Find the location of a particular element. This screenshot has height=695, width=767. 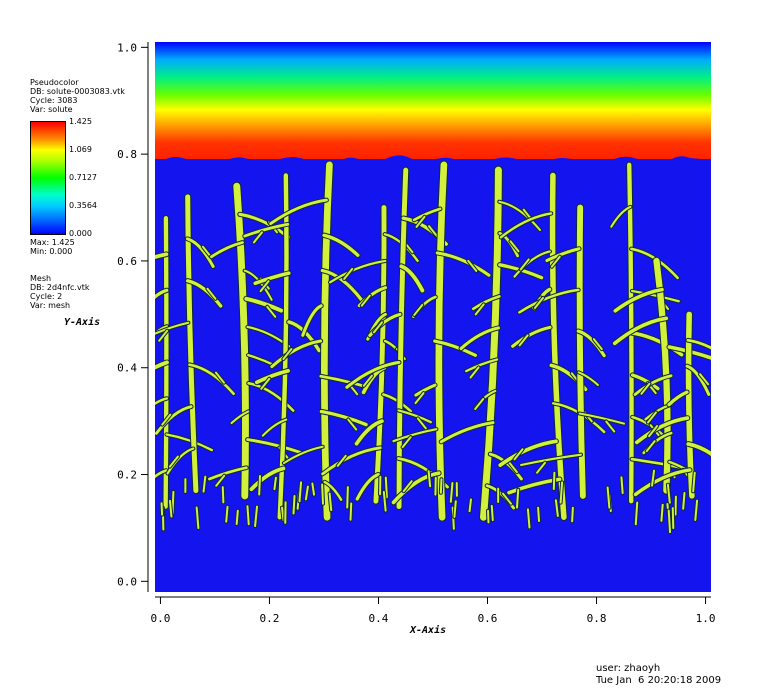

x-tick-label-3: 0.6 is located at coordinates (488, 618).